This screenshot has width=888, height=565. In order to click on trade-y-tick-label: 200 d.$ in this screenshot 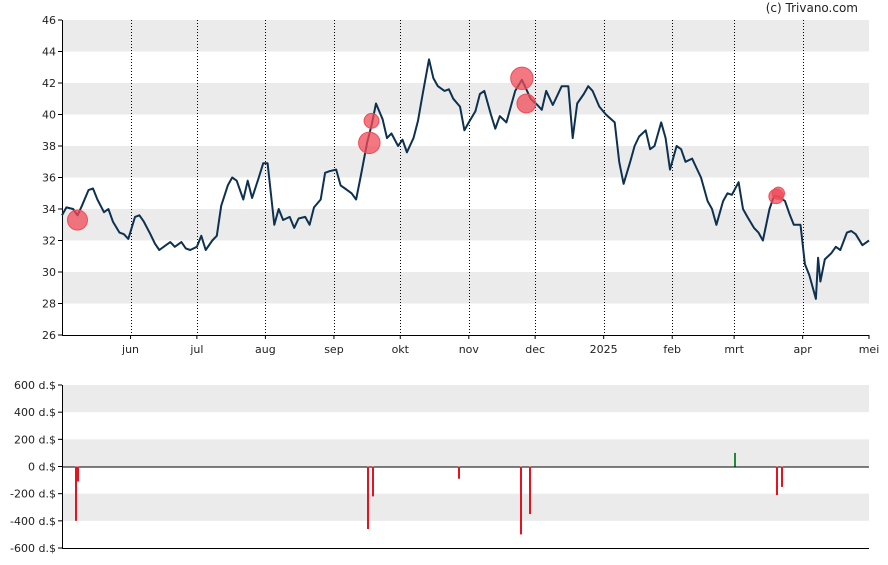, I will do `click(35, 439)`.